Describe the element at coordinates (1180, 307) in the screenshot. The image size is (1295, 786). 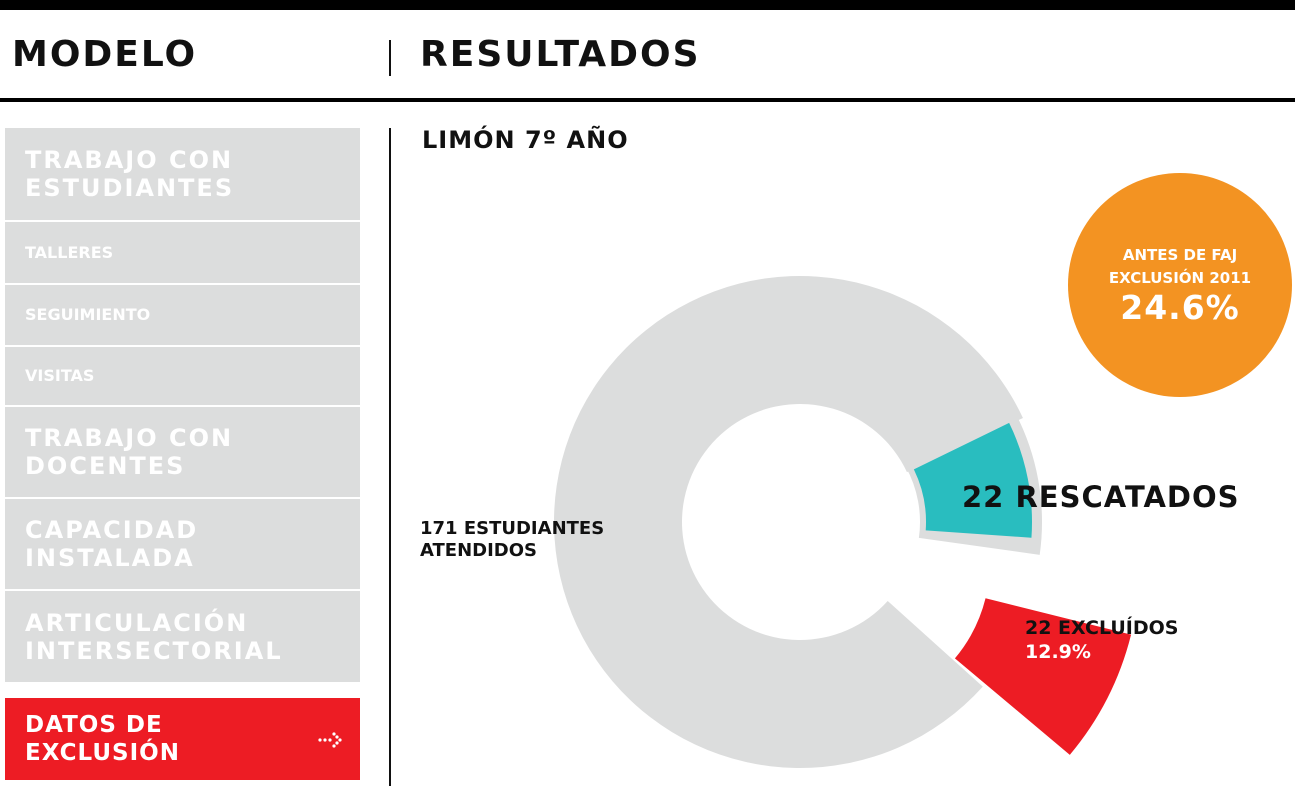
I see `badge-value: 24.6%` at that location.